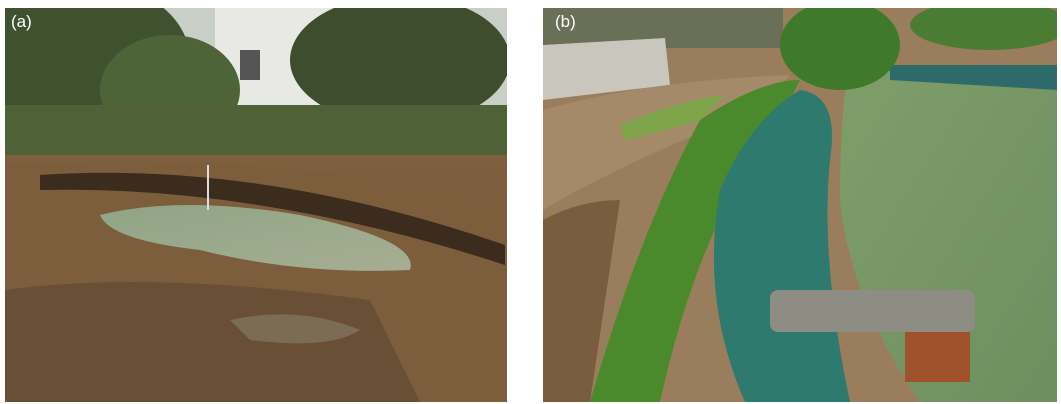 Image resolution: width=1061 pixels, height=404 pixels. What do you see at coordinates (565, 21) in the screenshot?
I see `panel-label: (b)` at bounding box center [565, 21].